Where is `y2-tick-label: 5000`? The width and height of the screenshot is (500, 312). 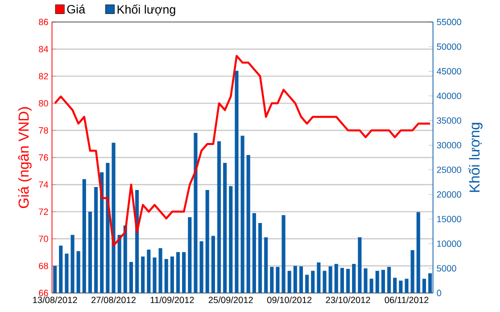 y2-tick-label: 5000 is located at coordinates (446, 268).